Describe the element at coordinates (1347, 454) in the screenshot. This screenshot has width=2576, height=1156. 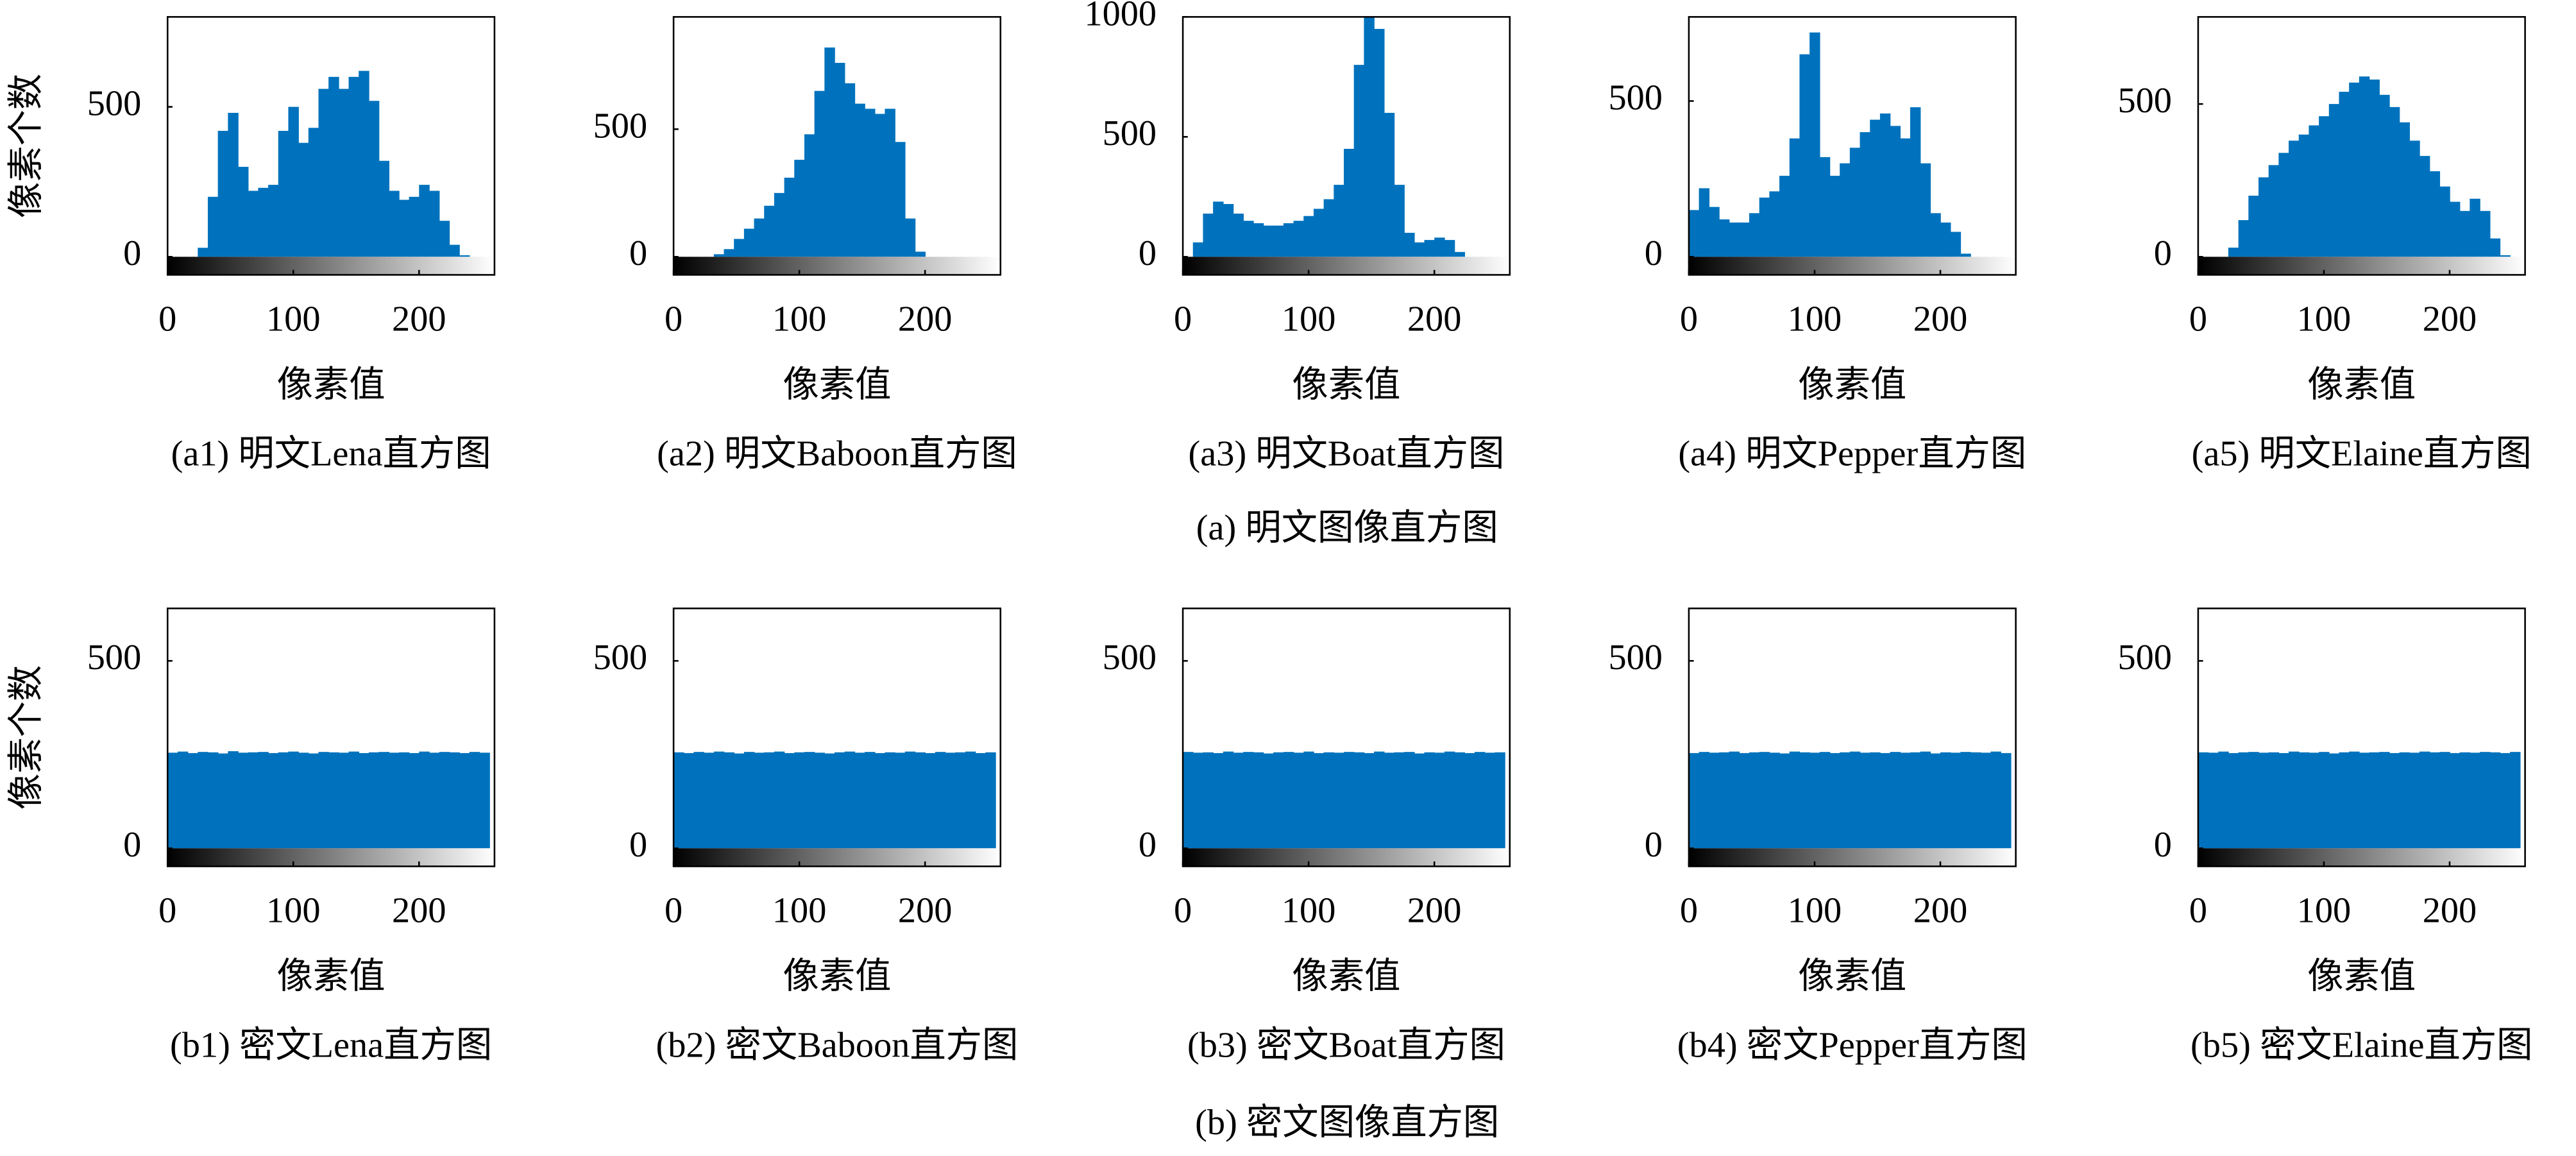
I see `chart-title: (a3) 明文Boat直方图` at that location.